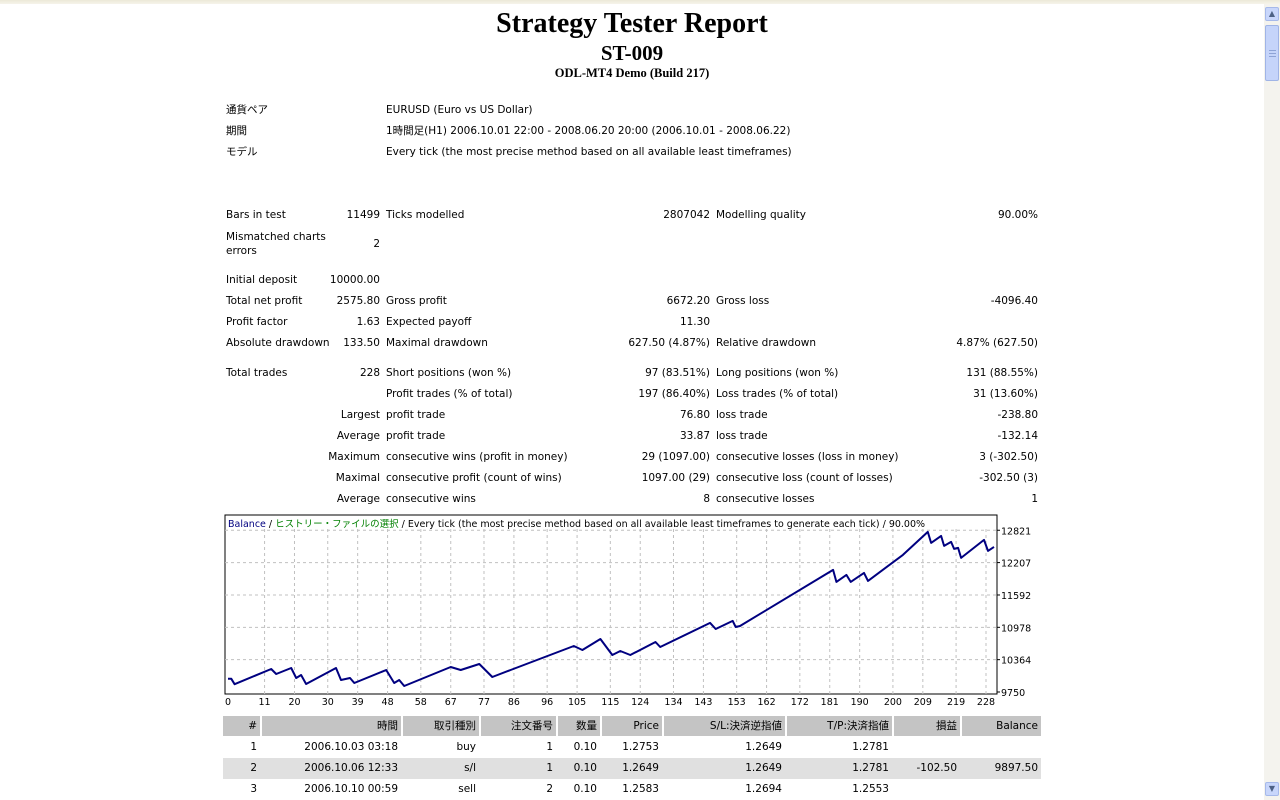 The width and height of the screenshot is (1280, 800). I want to click on chevron-up-icon: ▲, so click(1272, 14).